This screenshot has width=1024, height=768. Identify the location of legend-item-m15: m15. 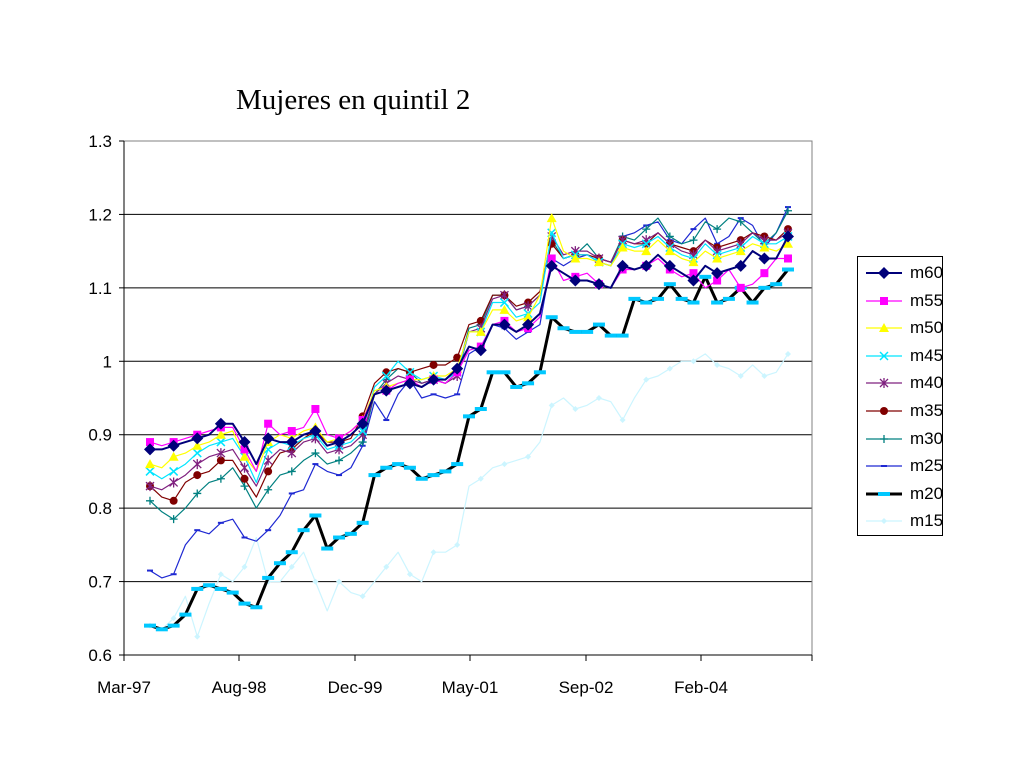
(904, 523).